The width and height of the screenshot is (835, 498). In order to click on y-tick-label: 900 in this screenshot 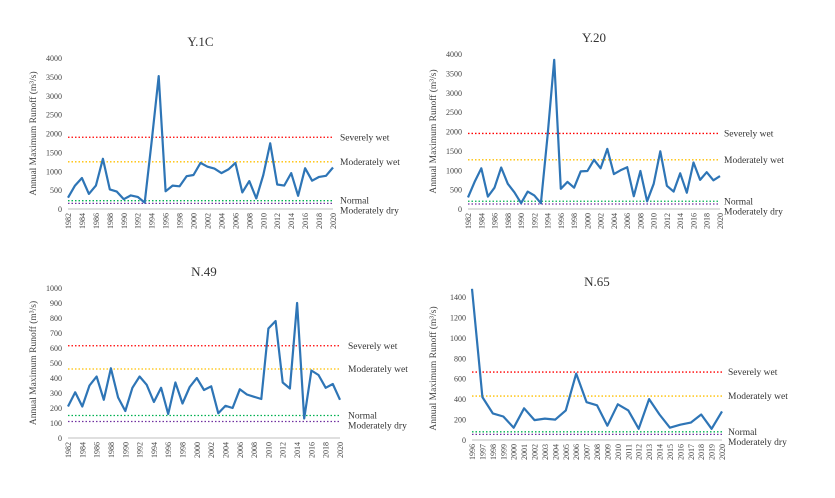, I will do `click(56, 303)`.